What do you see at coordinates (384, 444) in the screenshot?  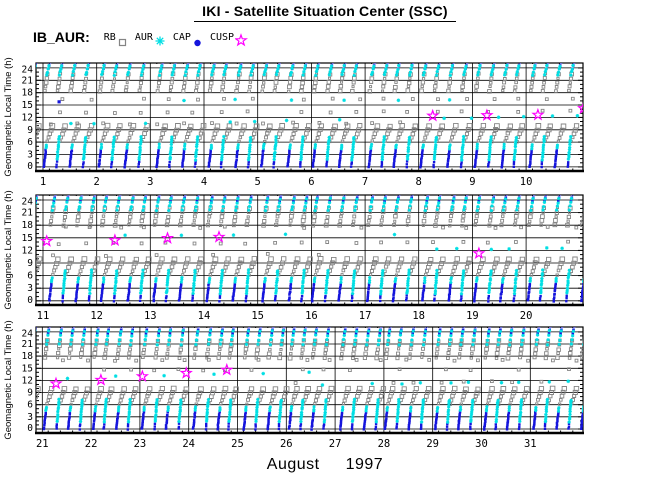 I see `svg-text: 28` at bounding box center [384, 444].